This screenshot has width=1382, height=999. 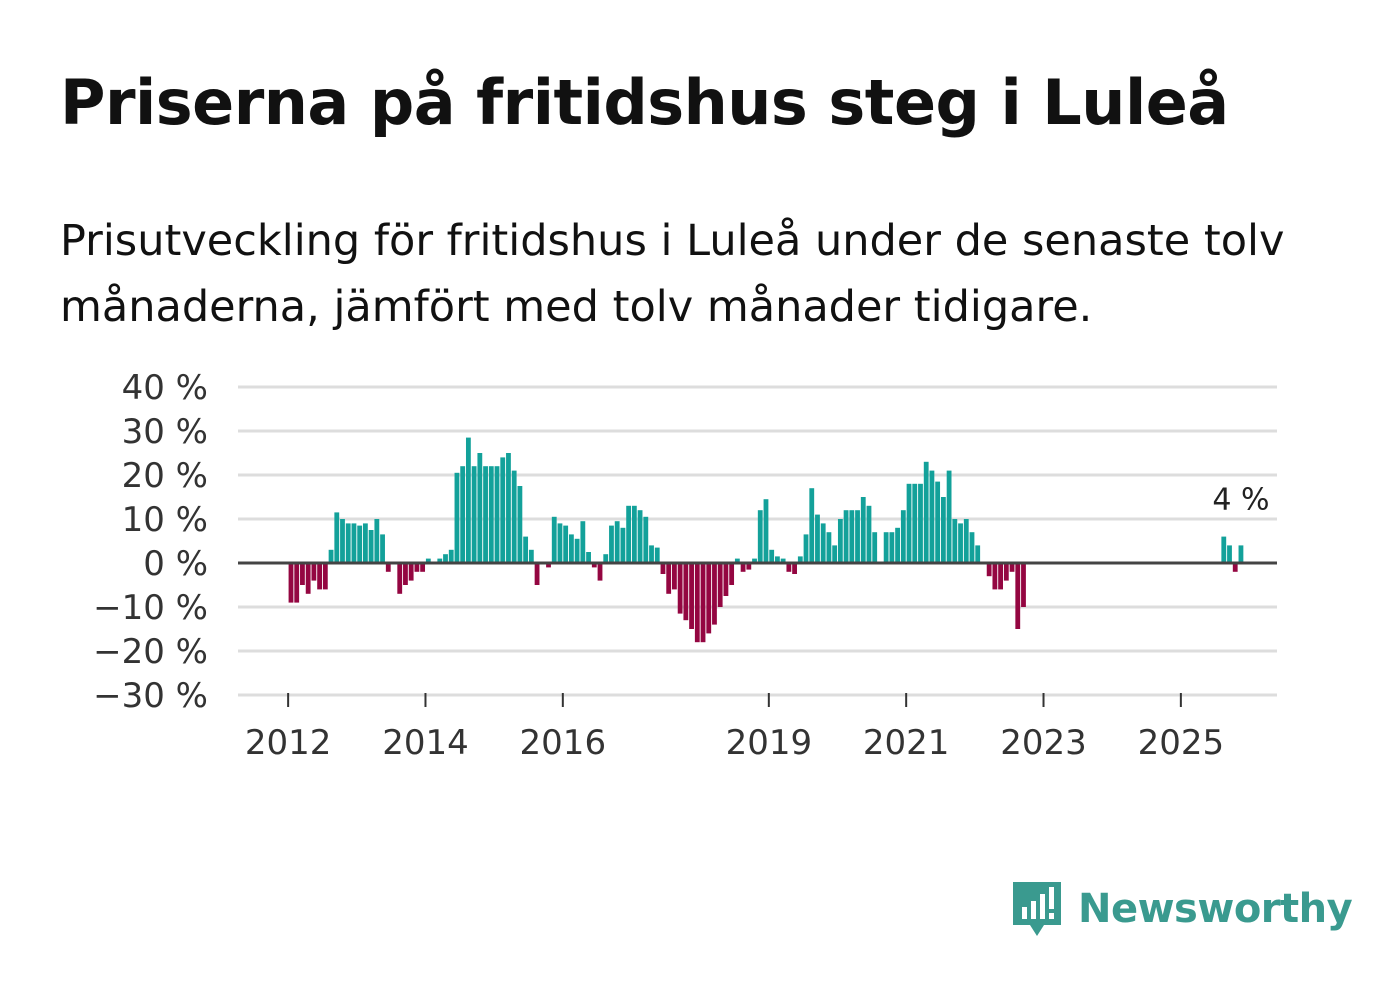 I want to click on bar-chart-speech-bubble-icon, so click(x=1037, y=909).